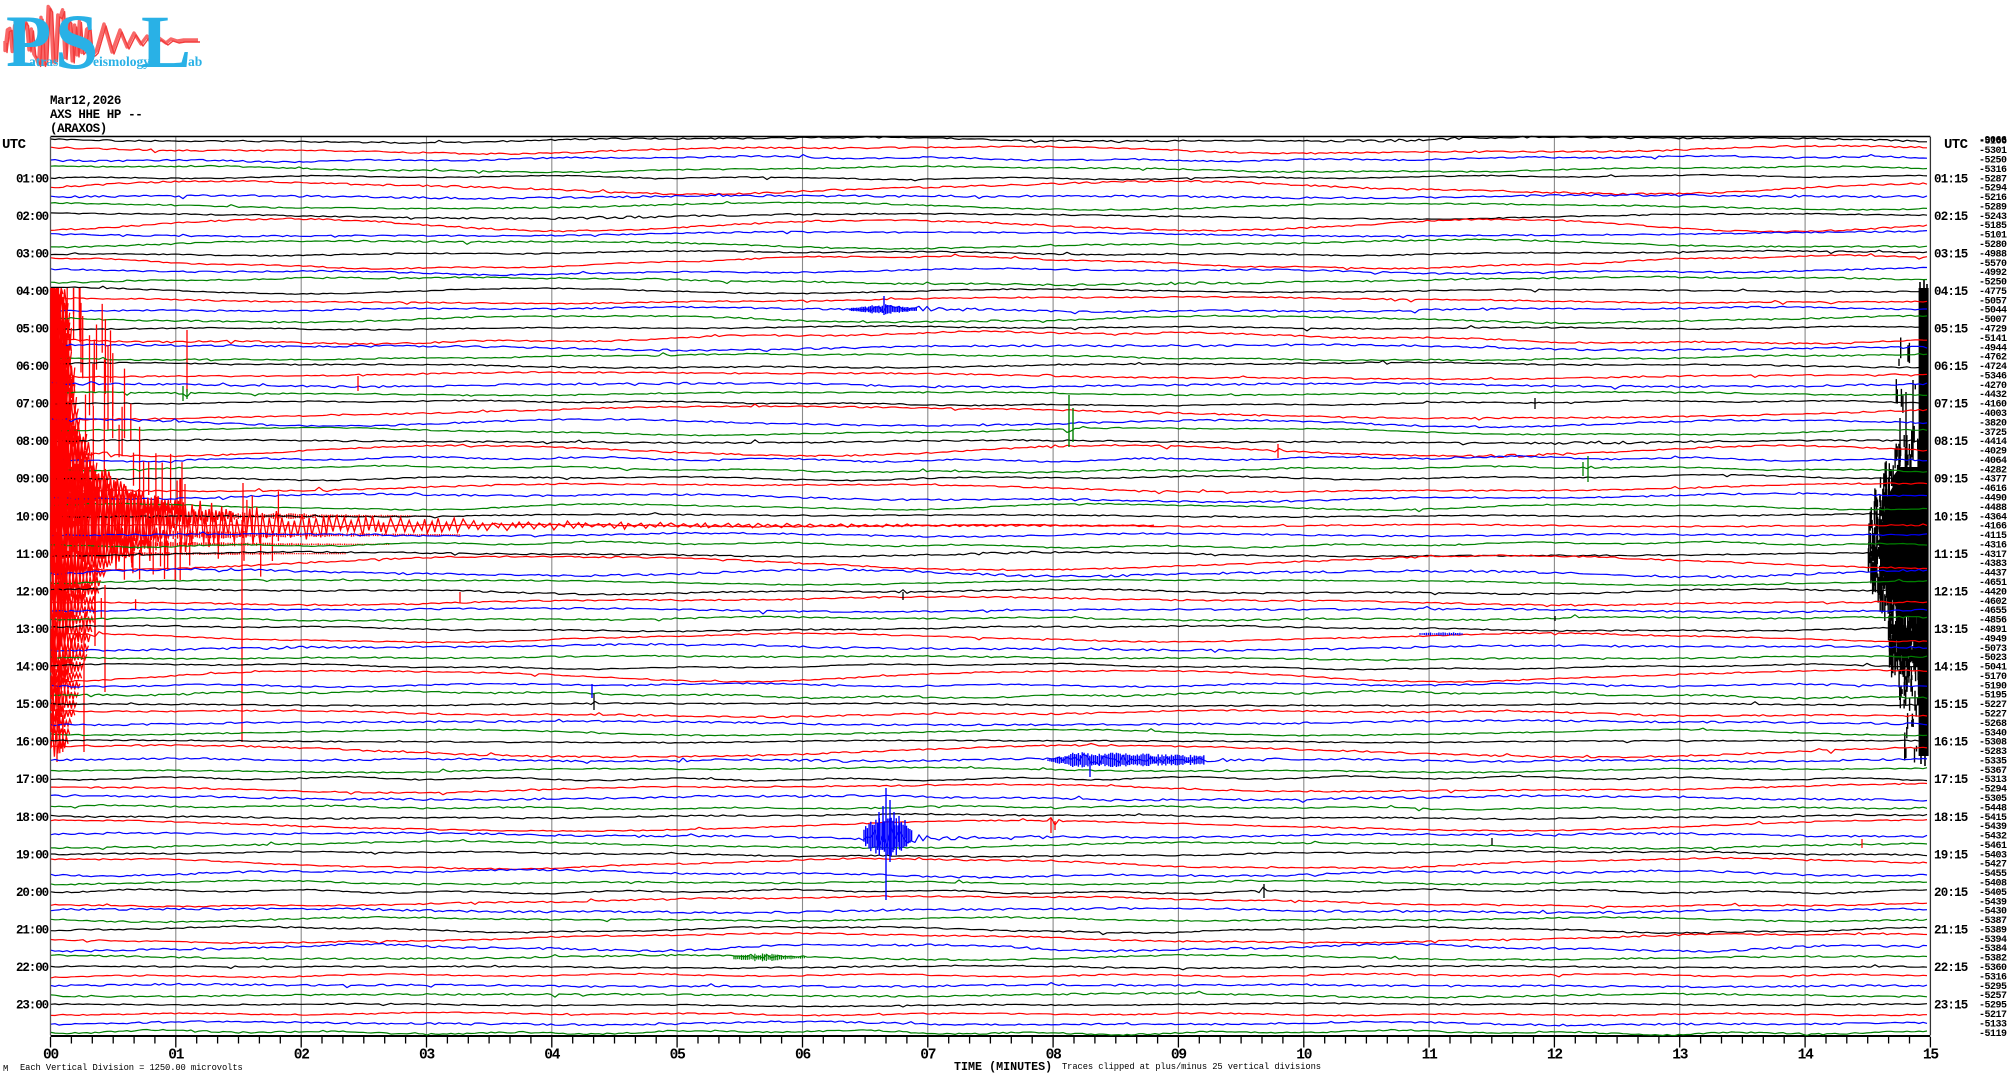 This screenshot has height=1085, width=2010. What do you see at coordinates (121, 61) in the screenshot?
I see `svg-text: eismology` at bounding box center [121, 61].